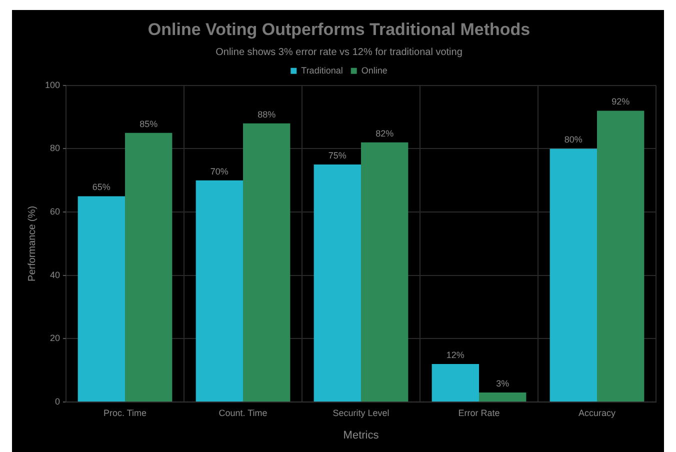  I want to click on x-tick-label: Error Rate, so click(479, 413).